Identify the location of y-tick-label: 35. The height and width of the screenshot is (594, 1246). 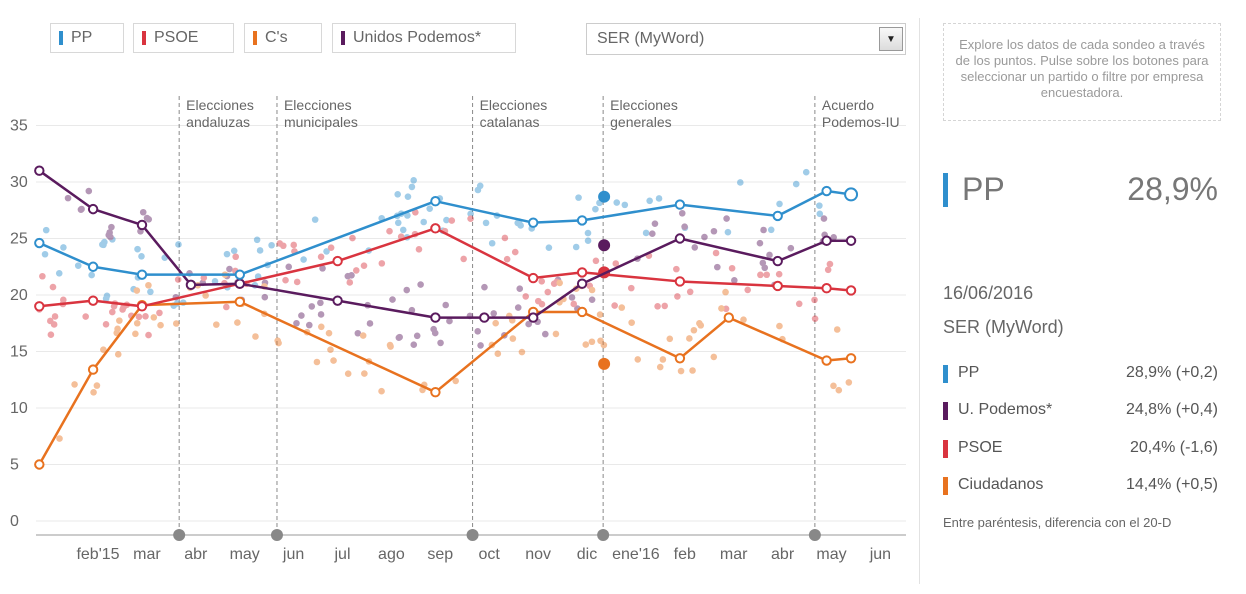
(19, 126).